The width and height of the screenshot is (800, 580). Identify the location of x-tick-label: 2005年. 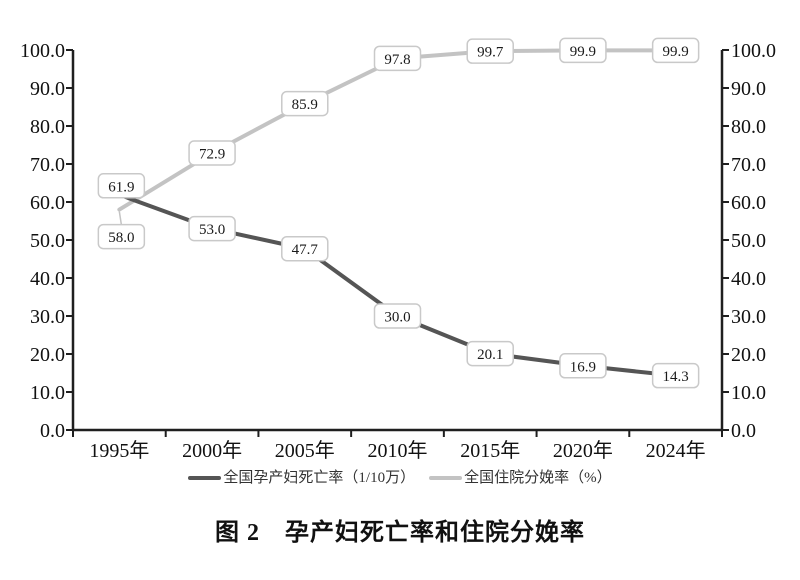
(305, 450).